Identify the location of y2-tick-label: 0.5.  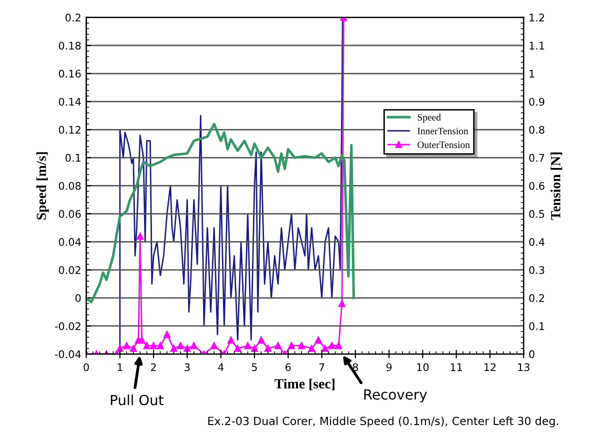
(536, 214).